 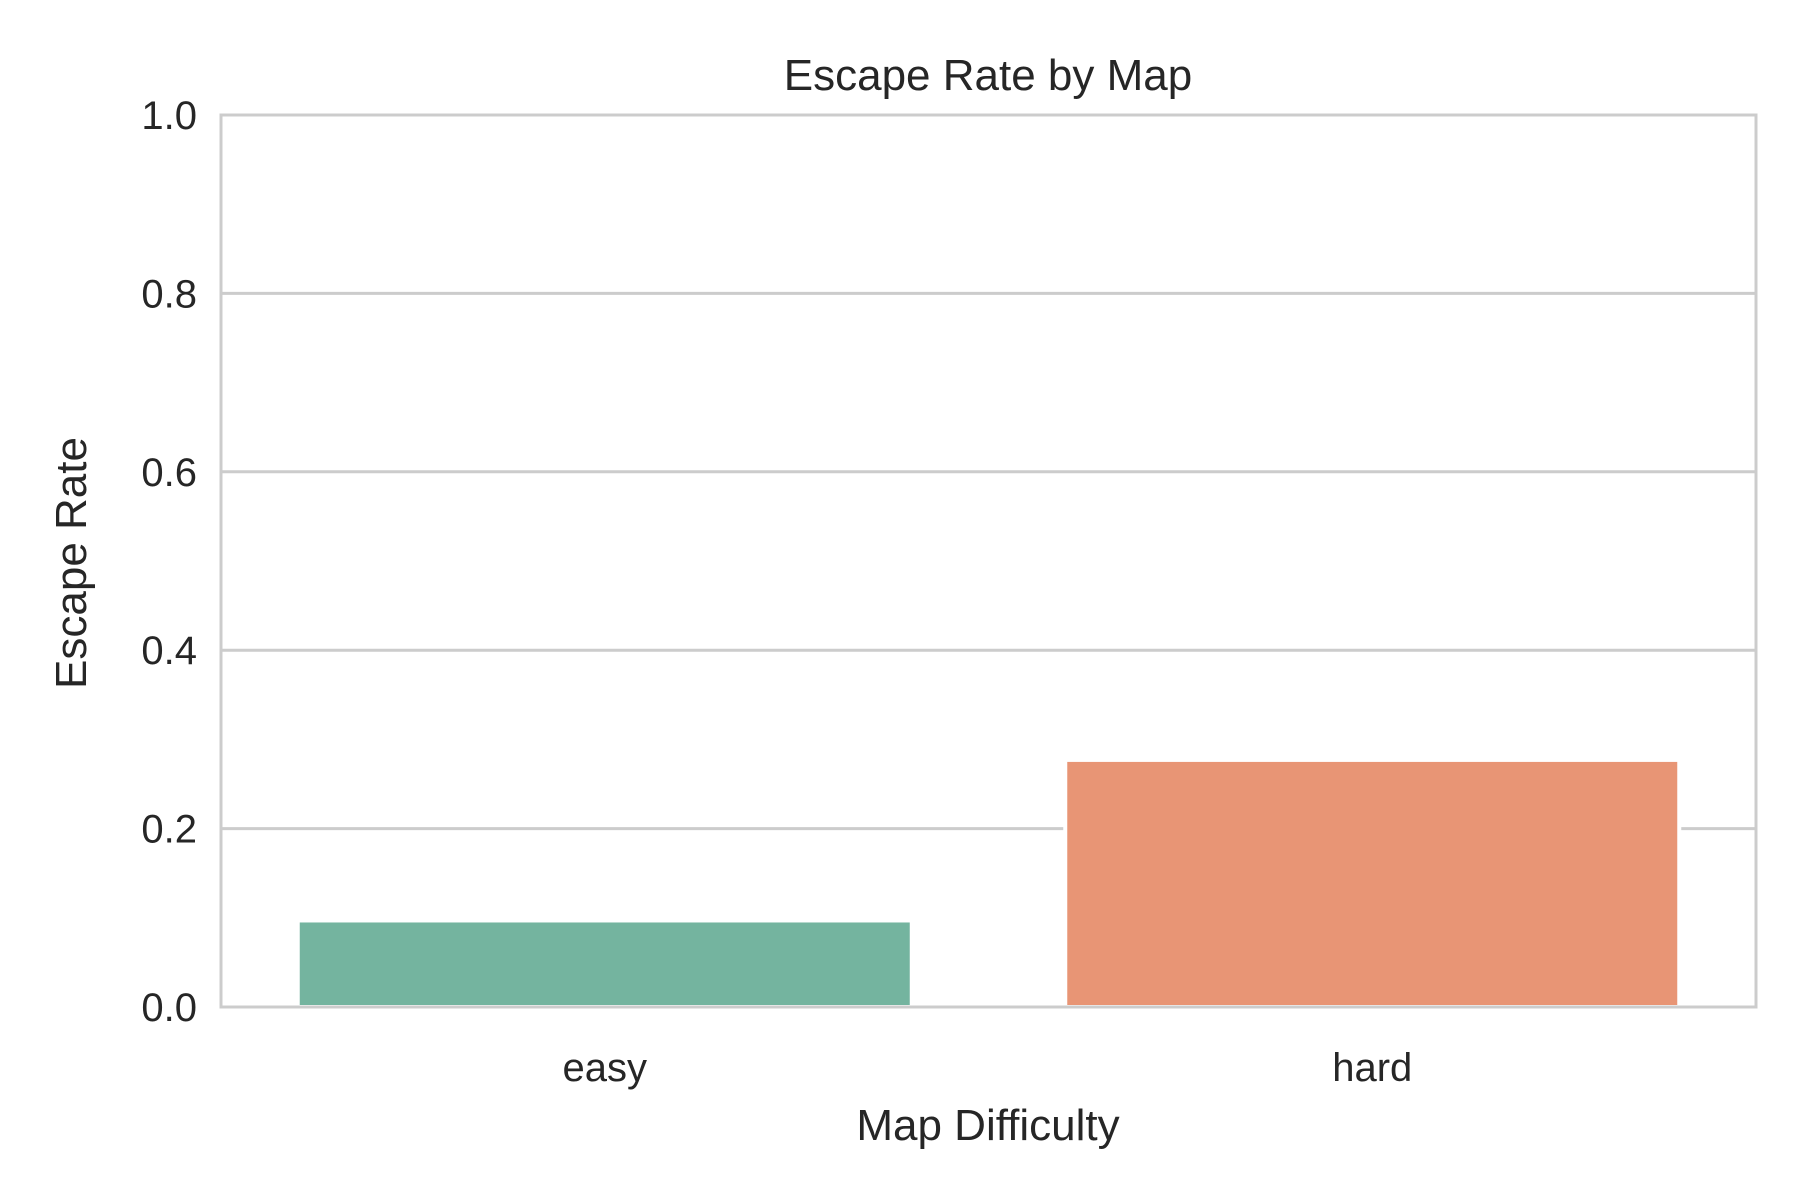 What do you see at coordinates (605, 1068) in the screenshot?
I see `x-tick-label-easy: easy` at bounding box center [605, 1068].